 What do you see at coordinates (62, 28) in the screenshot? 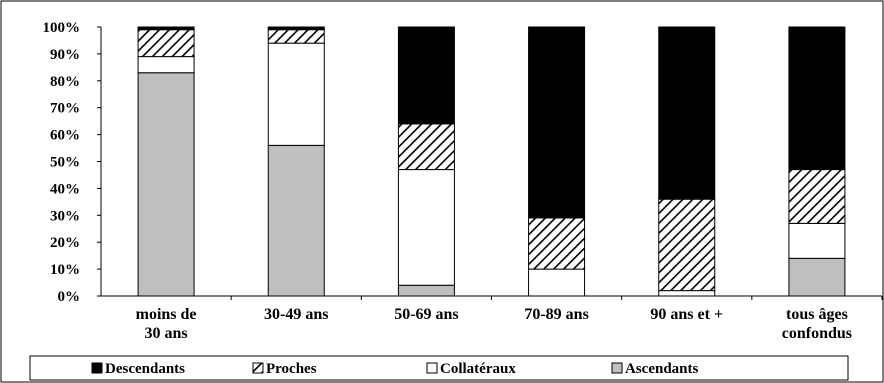
I see `y-tick-label: 100%` at bounding box center [62, 28].